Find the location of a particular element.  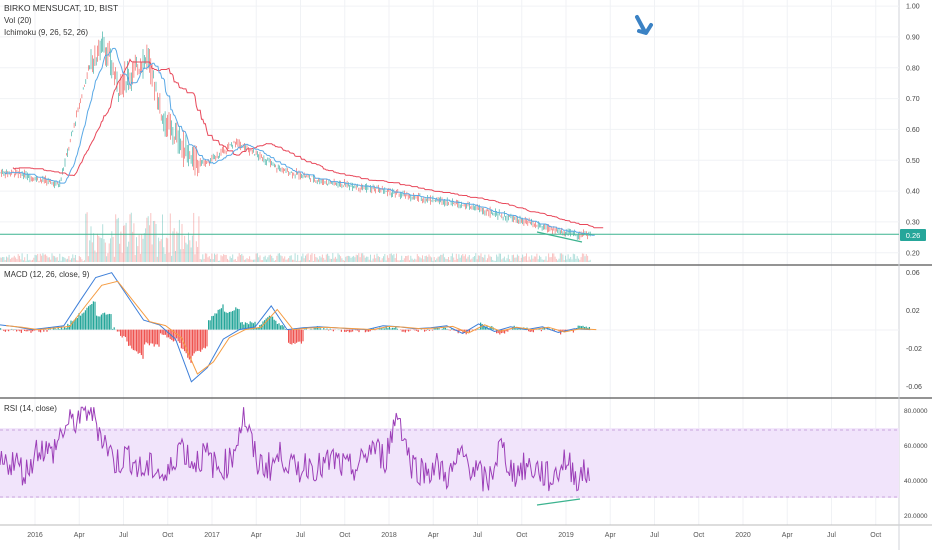

rsi-tick-label: 60.0000 is located at coordinates (916, 446).